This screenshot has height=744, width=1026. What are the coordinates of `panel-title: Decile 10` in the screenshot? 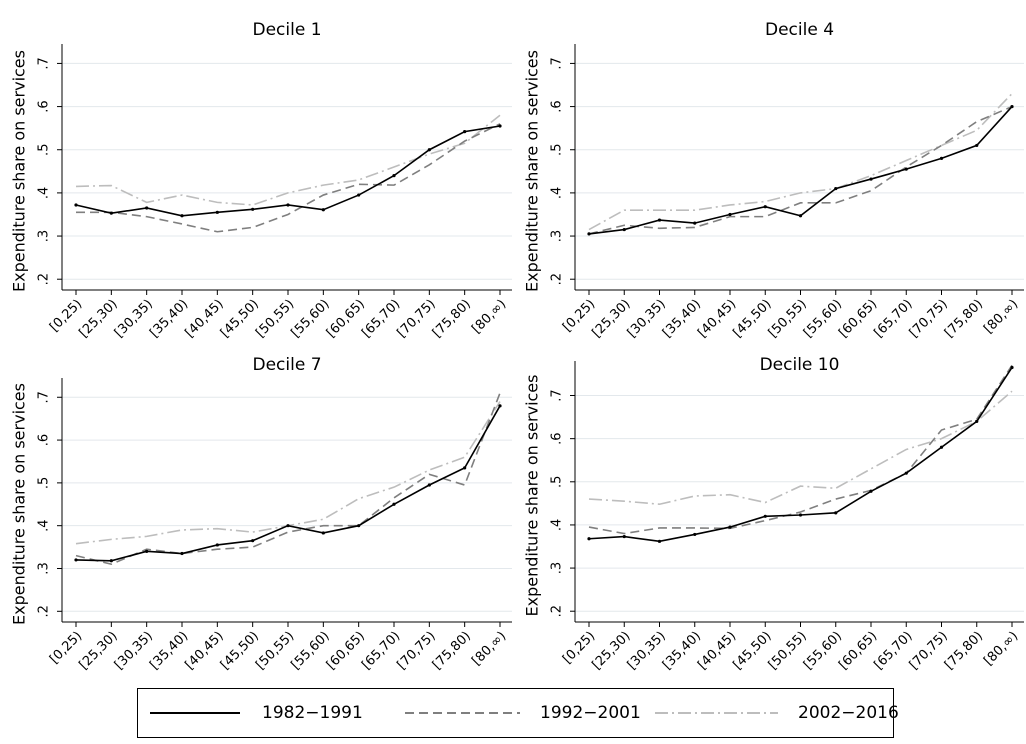 It's located at (800, 365).